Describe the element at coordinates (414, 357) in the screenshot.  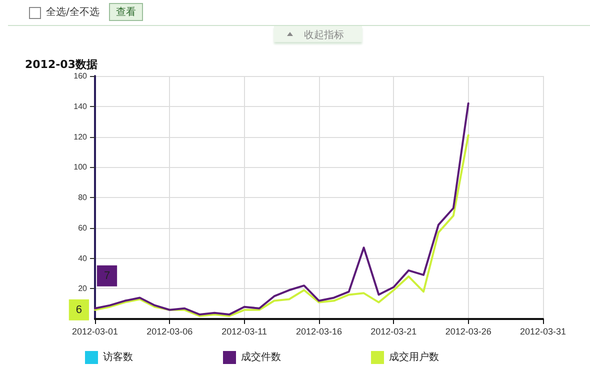
I see `legend-label: 成交用户数` at that location.